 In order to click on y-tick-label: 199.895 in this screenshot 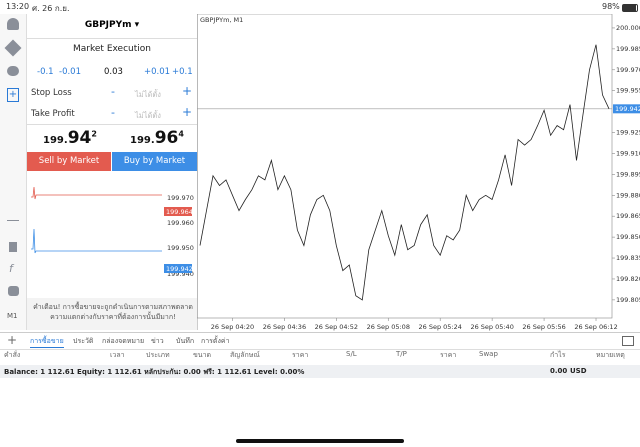, I will do `click(628, 174)`.